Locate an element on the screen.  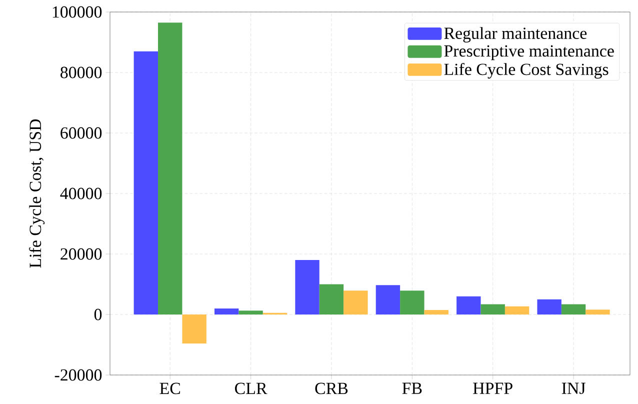
y-tick-label: 80000 is located at coordinates (81, 72).